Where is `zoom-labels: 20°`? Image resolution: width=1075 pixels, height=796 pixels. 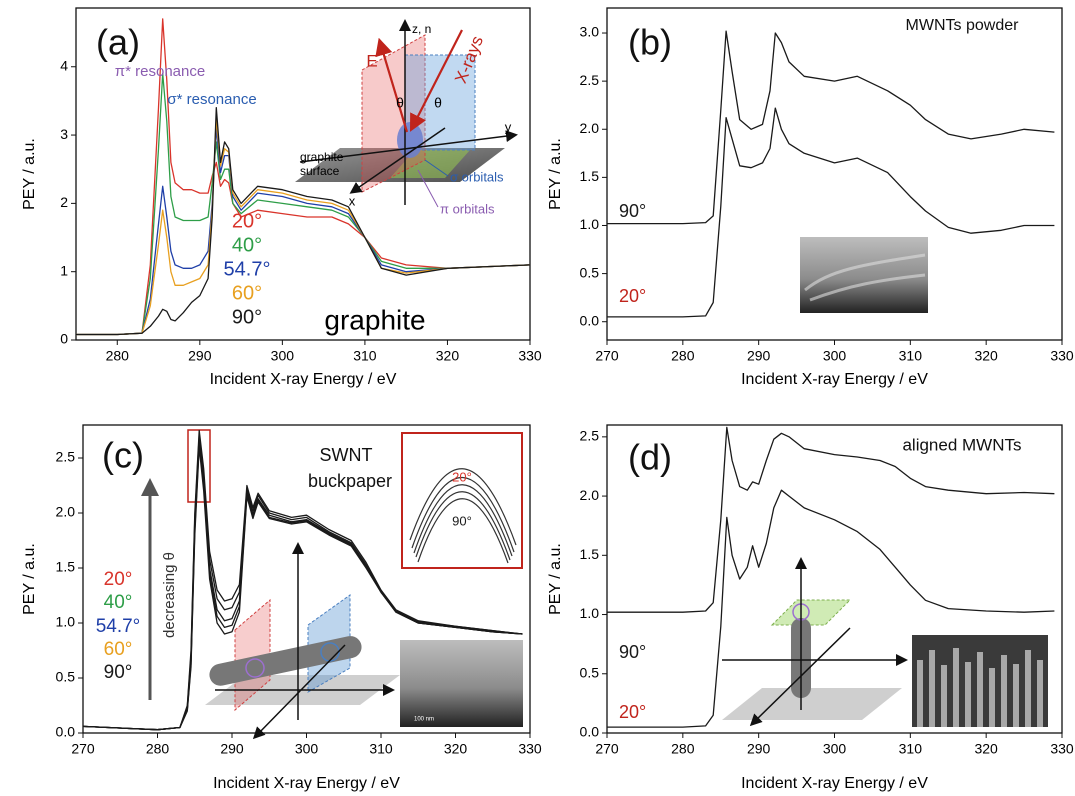 zoom-labels: 20° is located at coordinates (462, 476).